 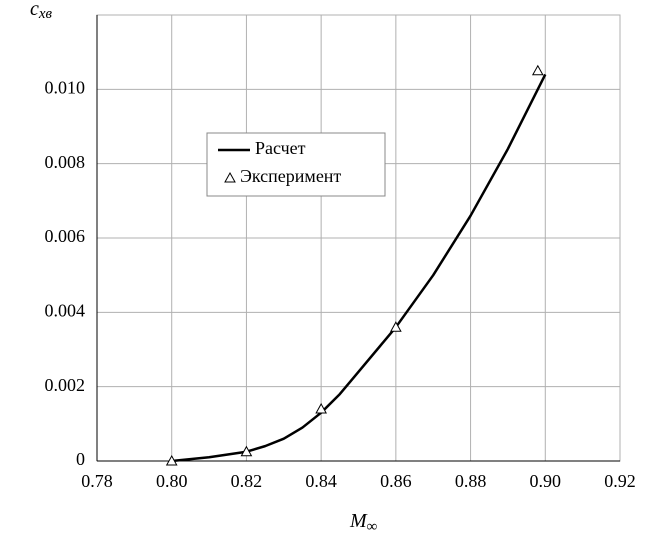 What do you see at coordinates (471, 481) in the screenshot?
I see `x-tick-label: 0.88` at bounding box center [471, 481].